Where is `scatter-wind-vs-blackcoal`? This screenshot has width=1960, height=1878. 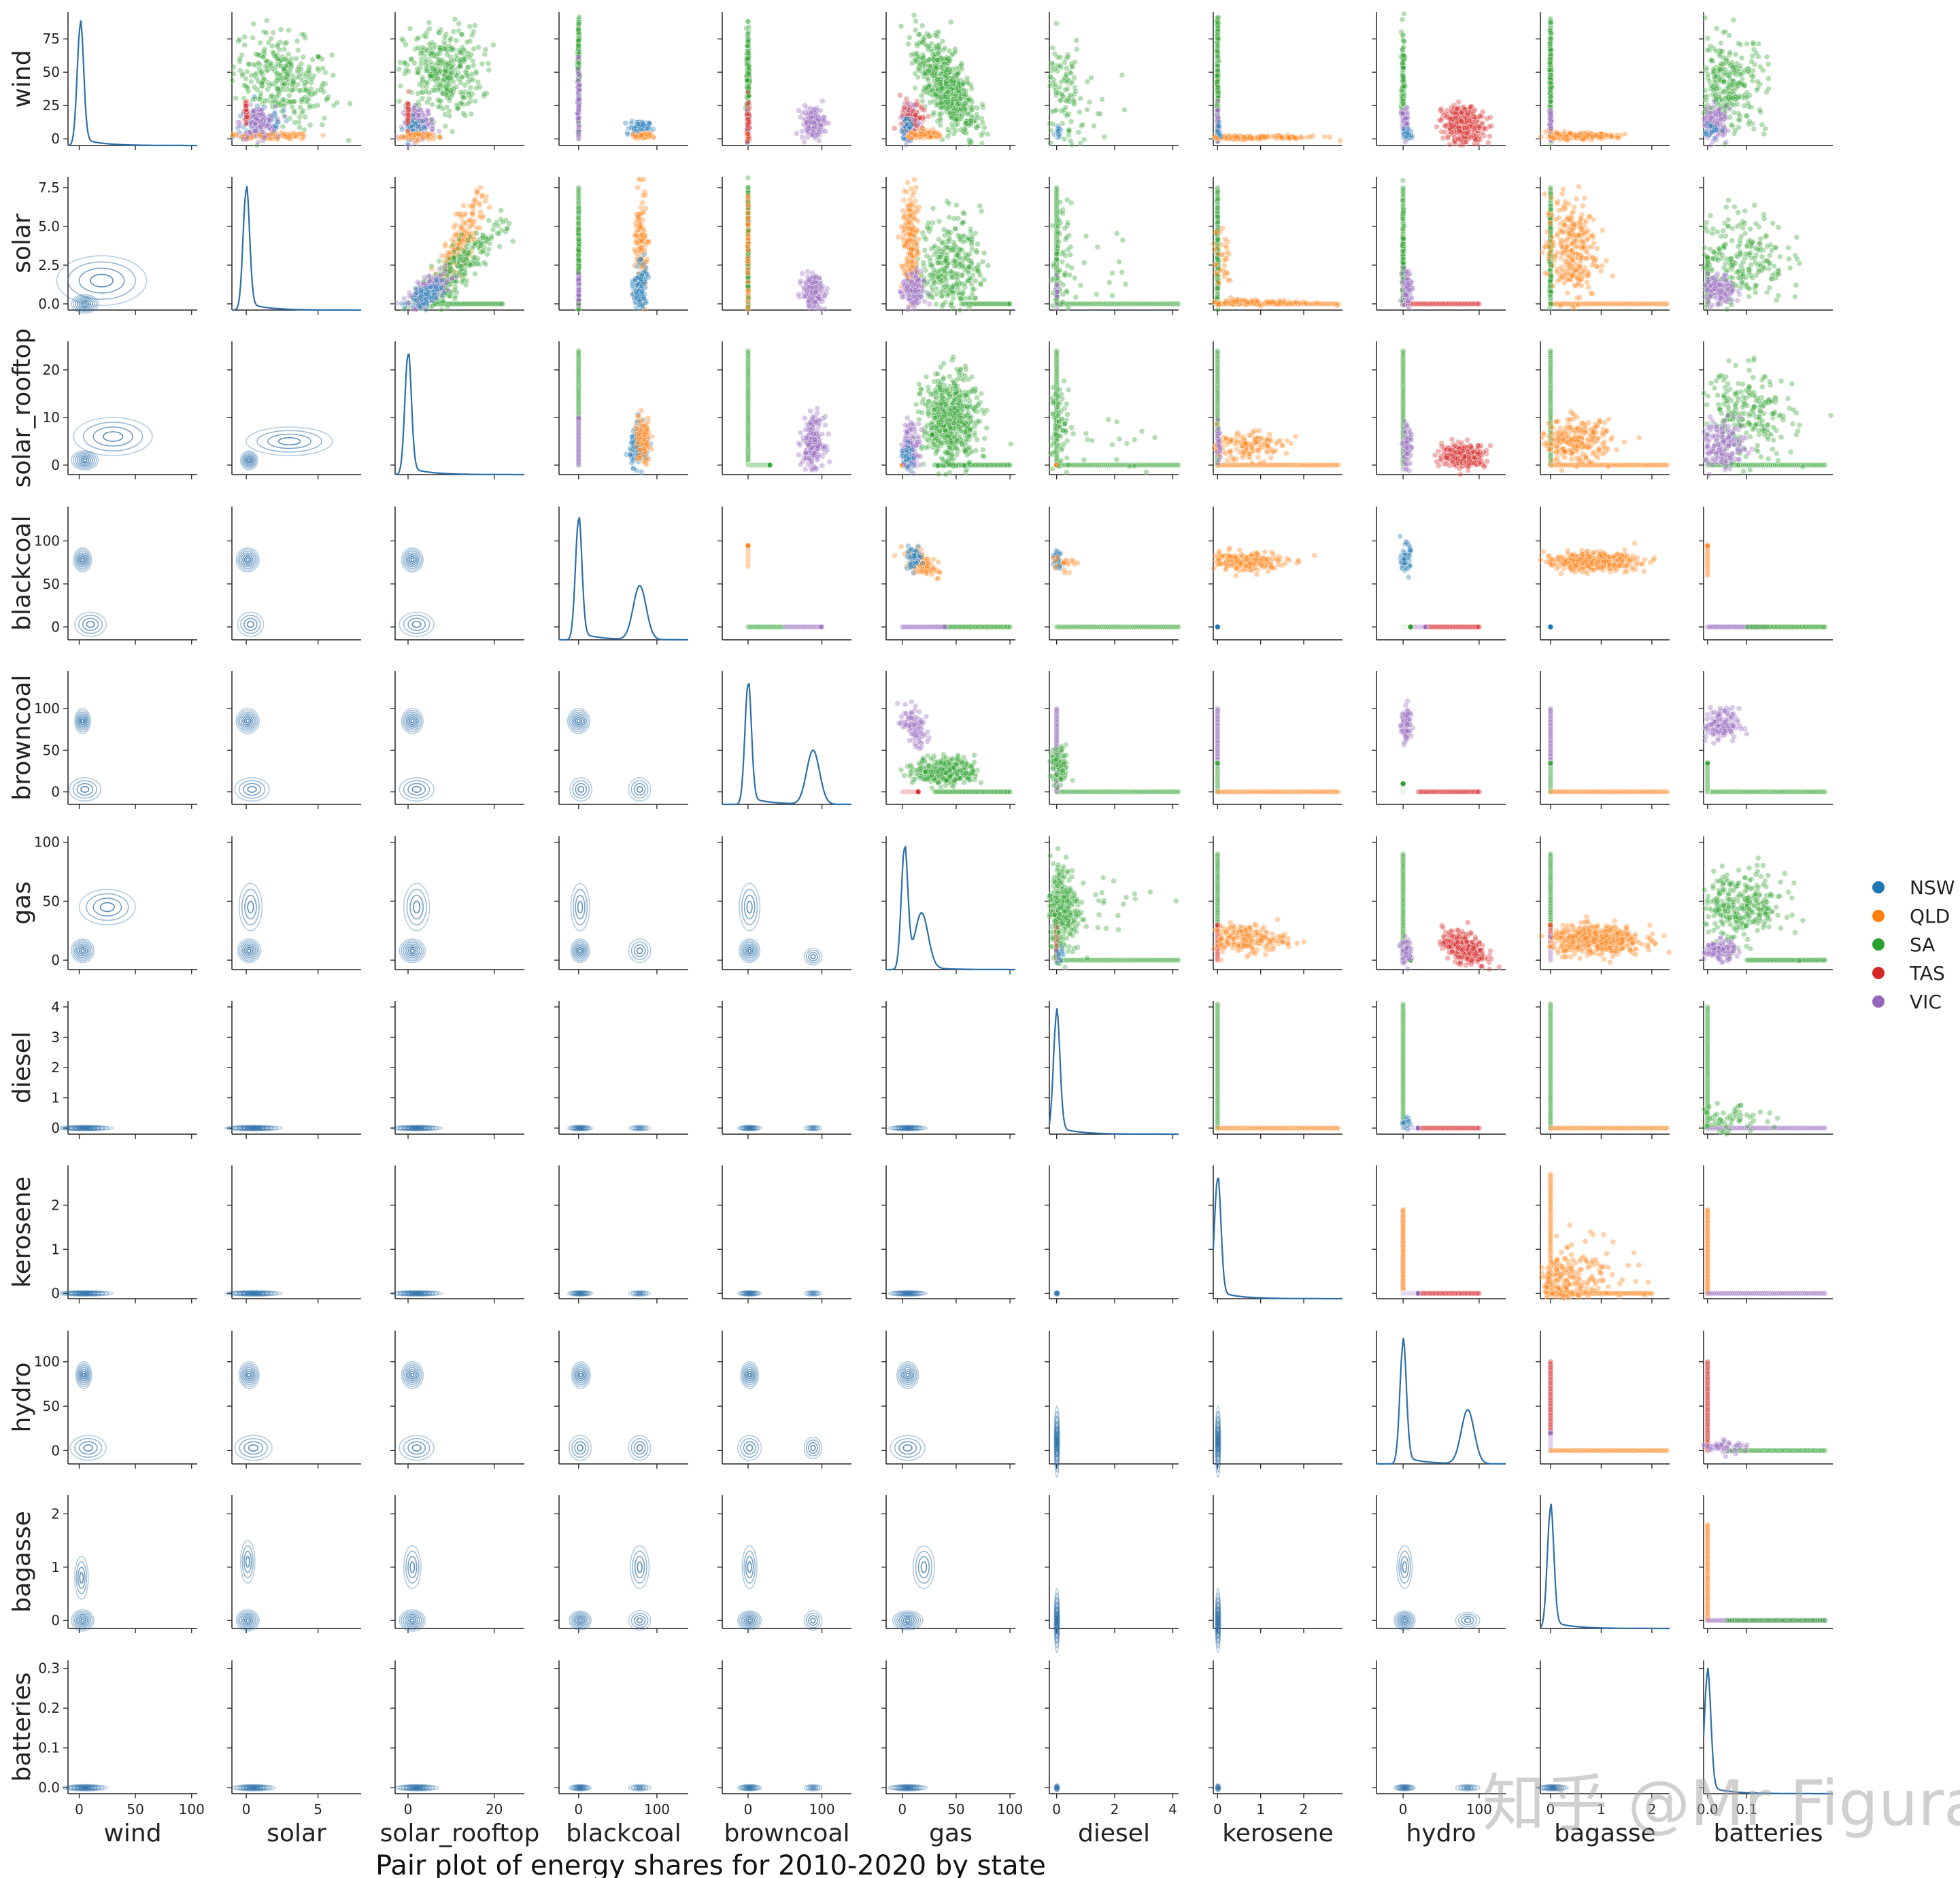 scatter-wind-vs-blackcoal is located at coordinates (615, 78).